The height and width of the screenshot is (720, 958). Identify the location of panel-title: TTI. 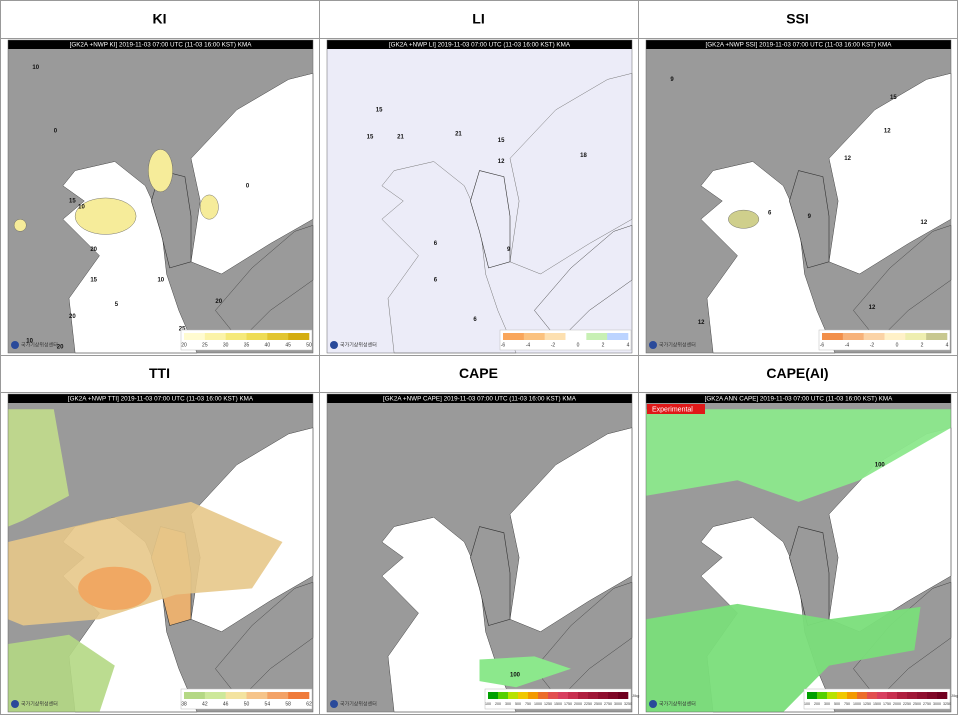
(159, 373).